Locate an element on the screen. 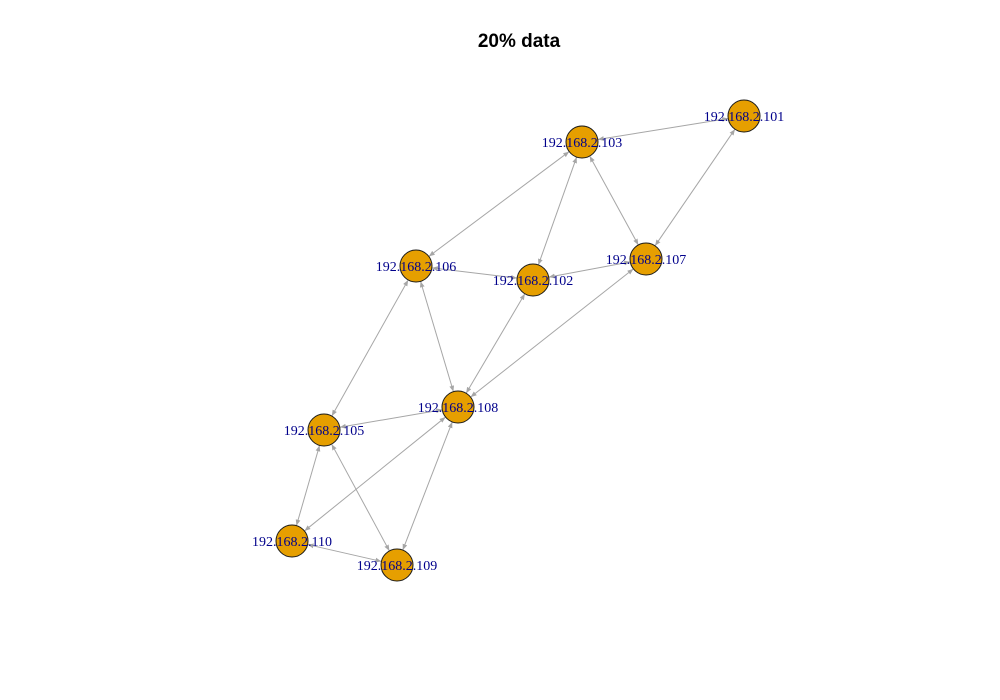 This screenshot has height=700, width=1000. node-label: 192.168.2.107 is located at coordinates (646, 260).